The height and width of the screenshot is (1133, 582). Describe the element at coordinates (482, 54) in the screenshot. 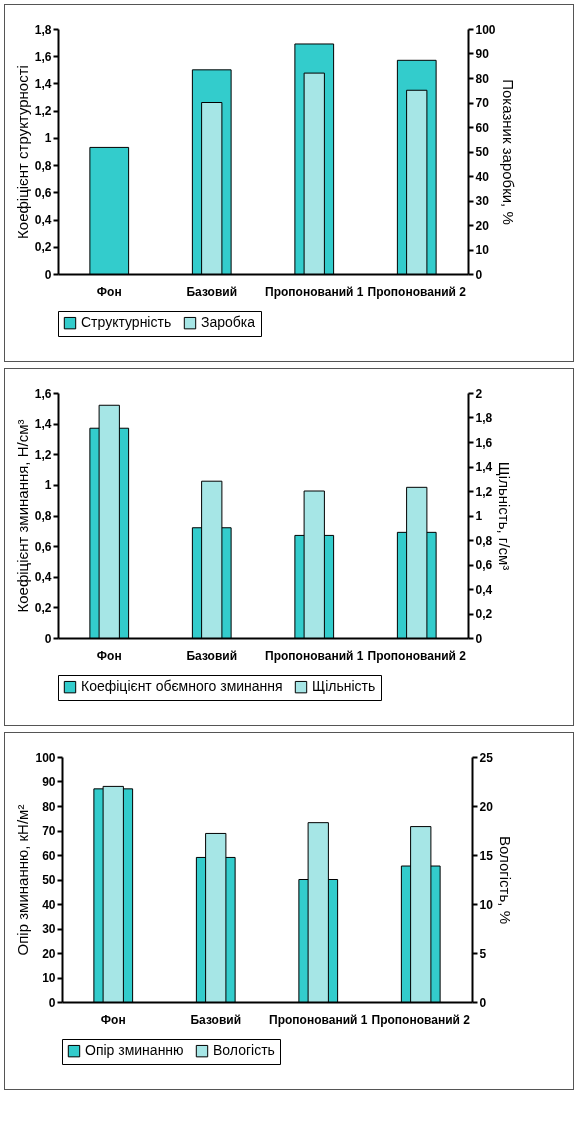

I see `y2-tick-label: 90` at that location.